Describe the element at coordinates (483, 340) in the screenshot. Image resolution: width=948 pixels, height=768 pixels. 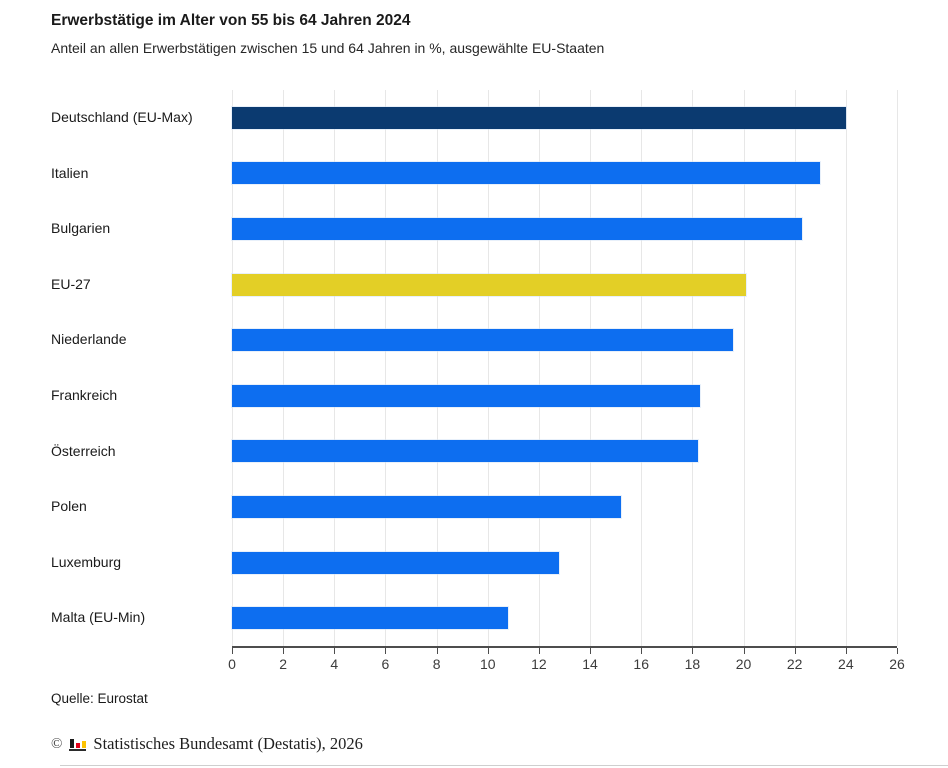
I see `bar-niederlande` at that location.